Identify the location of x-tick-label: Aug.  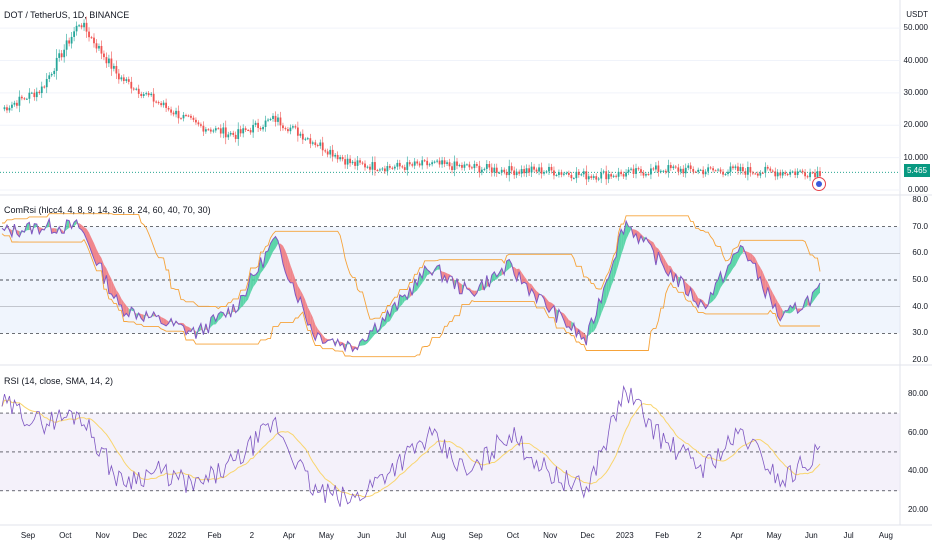
(886, 535).